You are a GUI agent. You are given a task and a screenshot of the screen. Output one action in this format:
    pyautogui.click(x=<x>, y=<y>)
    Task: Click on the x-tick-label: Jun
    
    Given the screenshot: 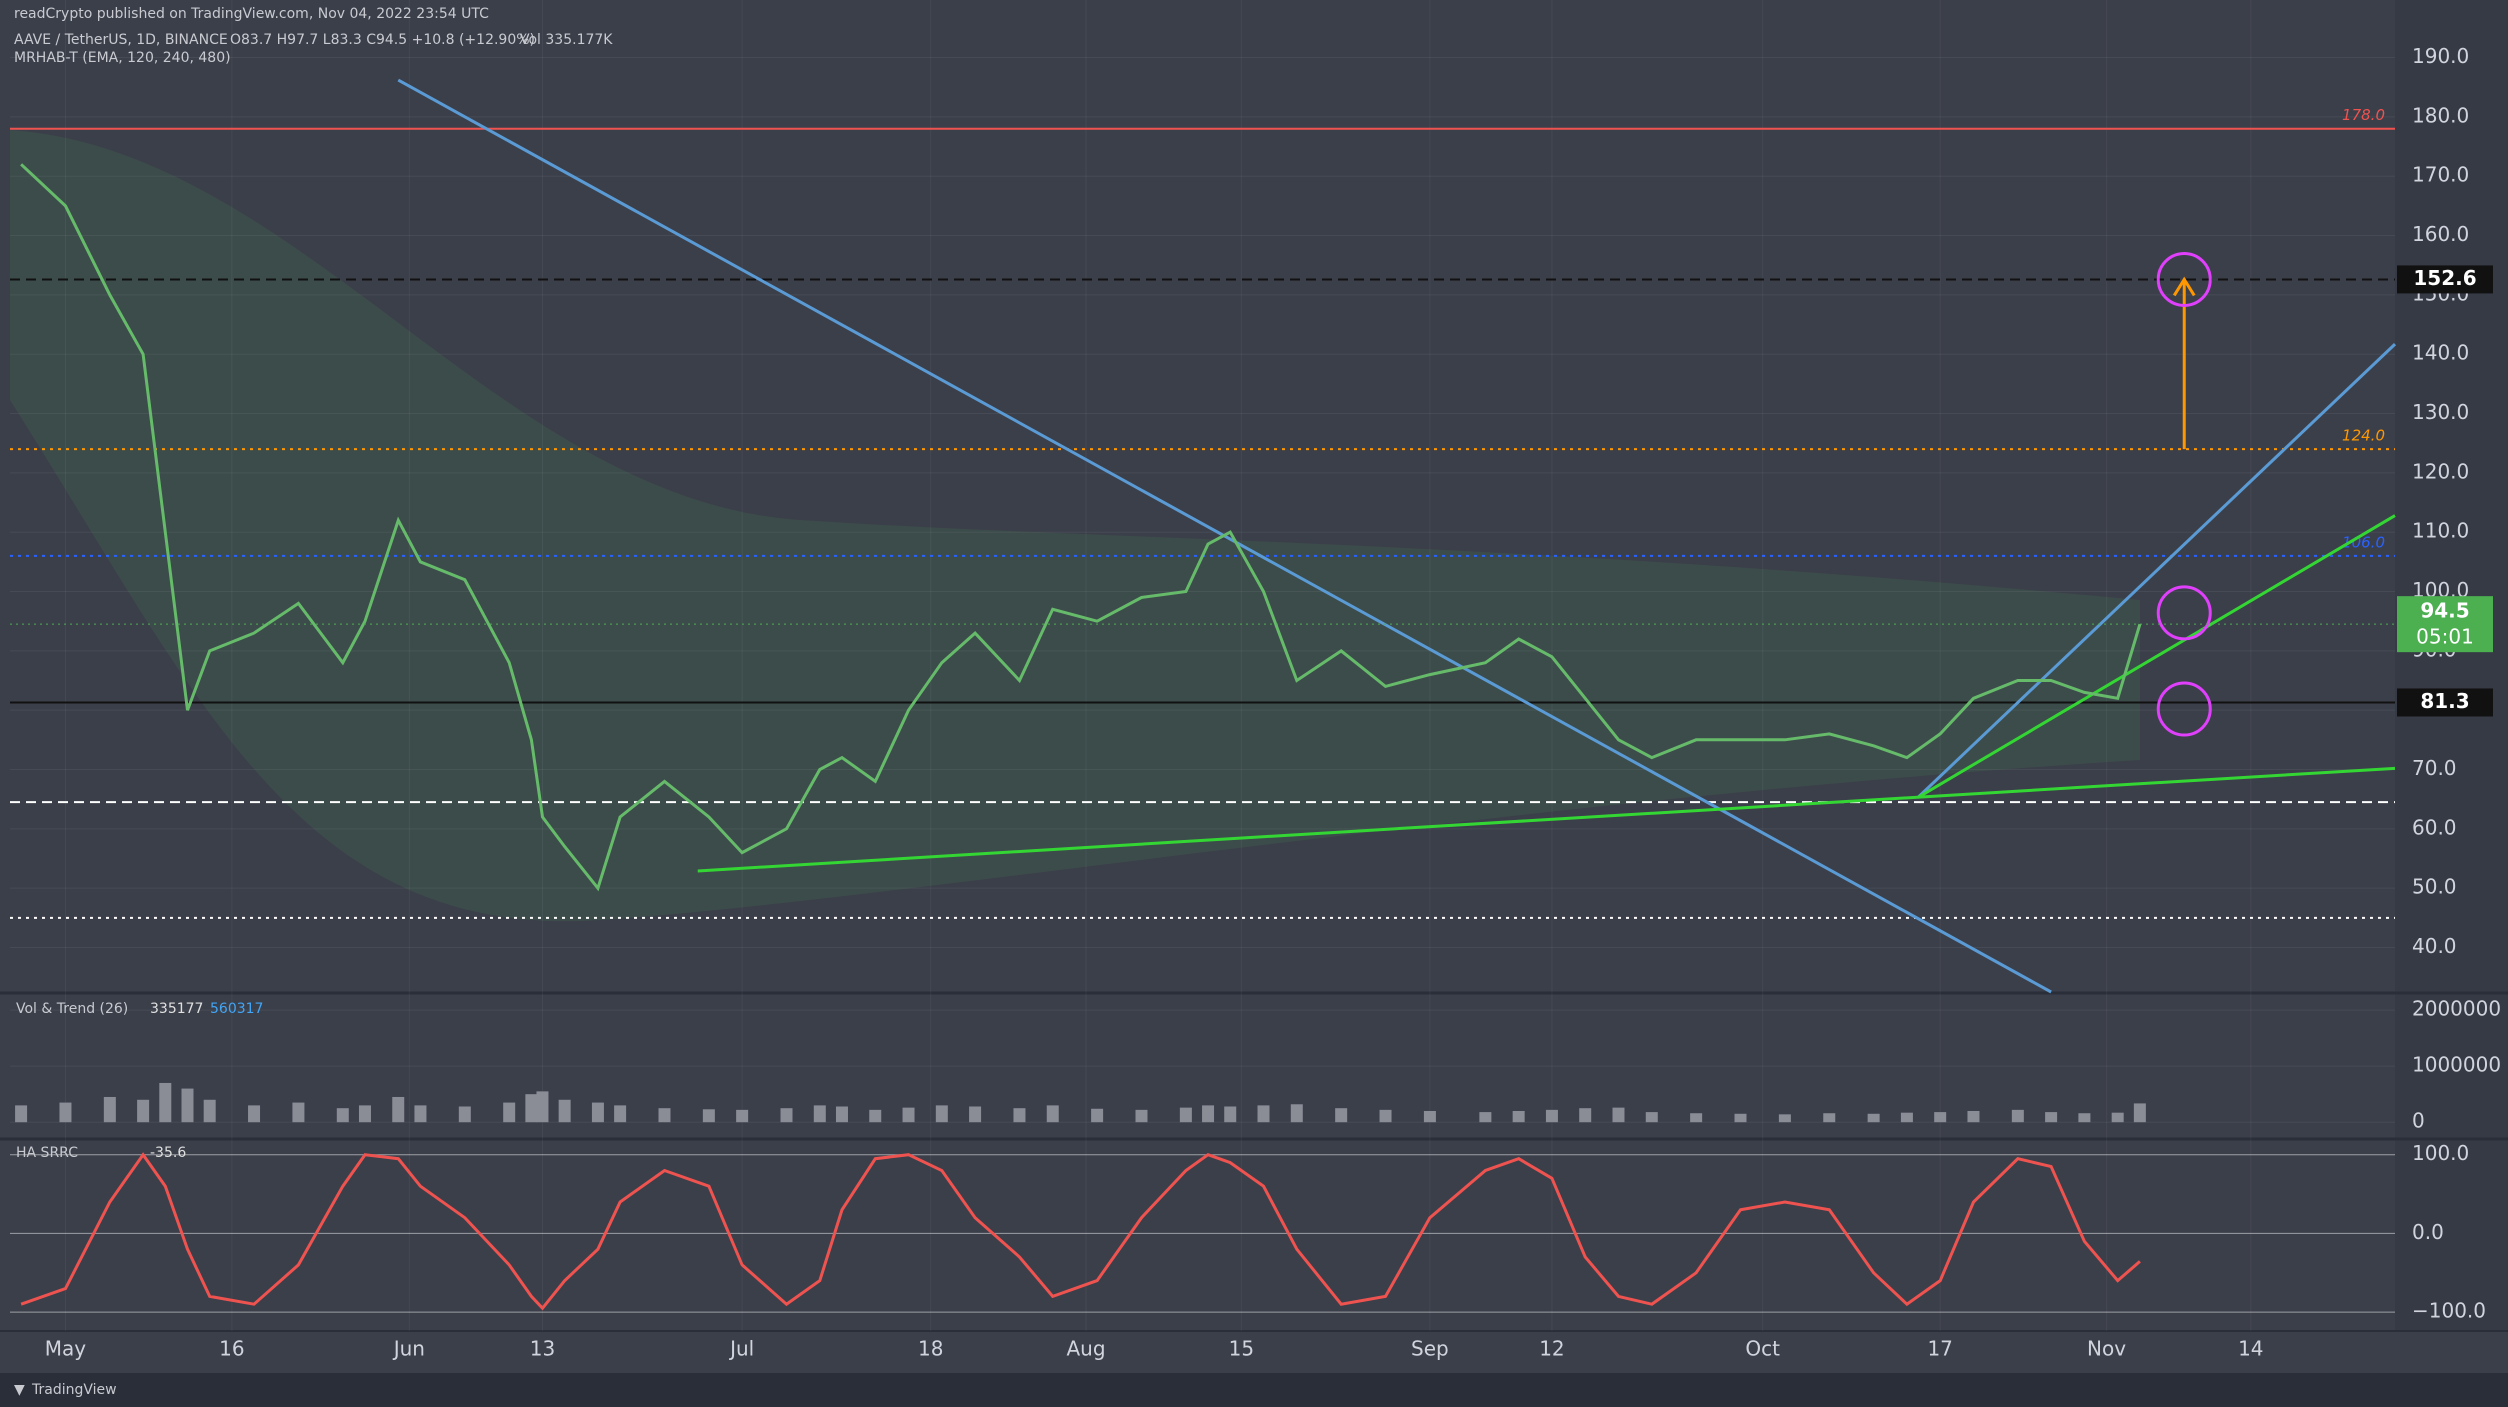 What is the action you would take?
    pyautogui.click(x=408, y=1349)
    